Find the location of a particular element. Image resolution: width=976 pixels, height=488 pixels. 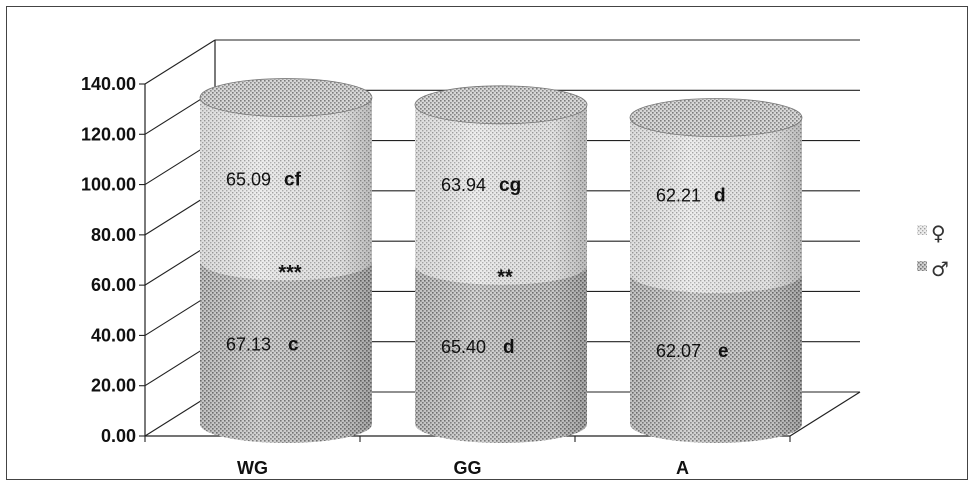

x-tick-label: WG is located at coordinates (252, 468).